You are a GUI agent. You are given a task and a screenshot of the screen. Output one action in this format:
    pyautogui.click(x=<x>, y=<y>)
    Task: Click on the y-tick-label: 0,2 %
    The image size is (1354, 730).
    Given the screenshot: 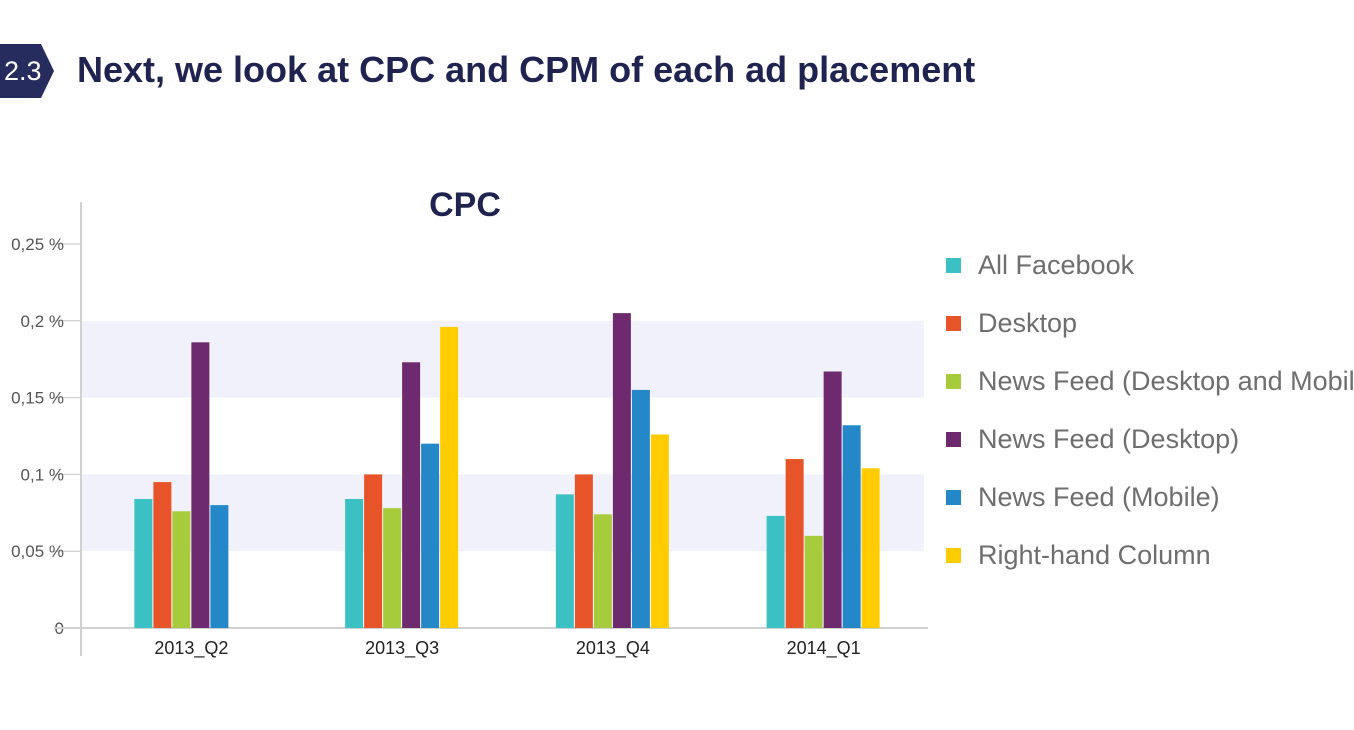 What is the action you would take?
    pyautogui.click(x=42, y=321)
    